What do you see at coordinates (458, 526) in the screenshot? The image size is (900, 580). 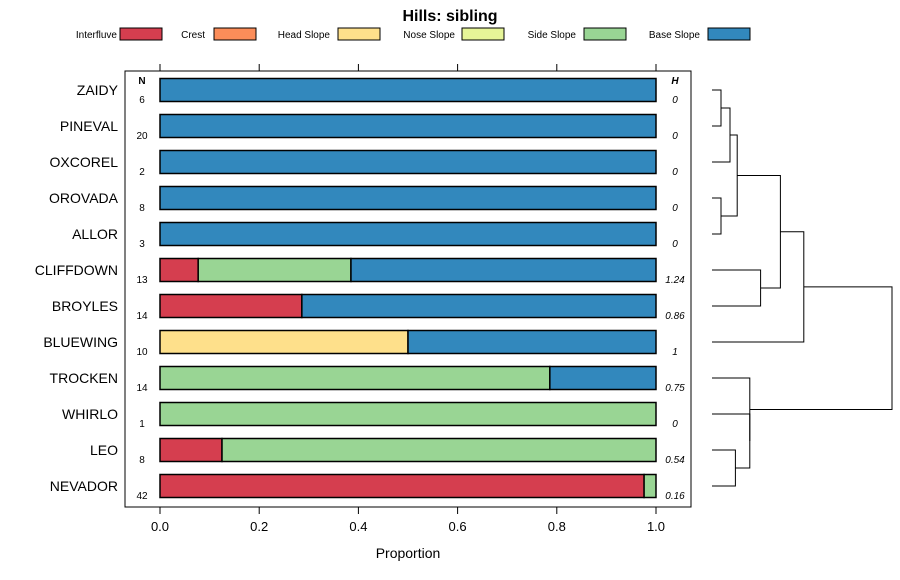 I see `x-tick-label: 0.6` at bounding box center [458, 526].